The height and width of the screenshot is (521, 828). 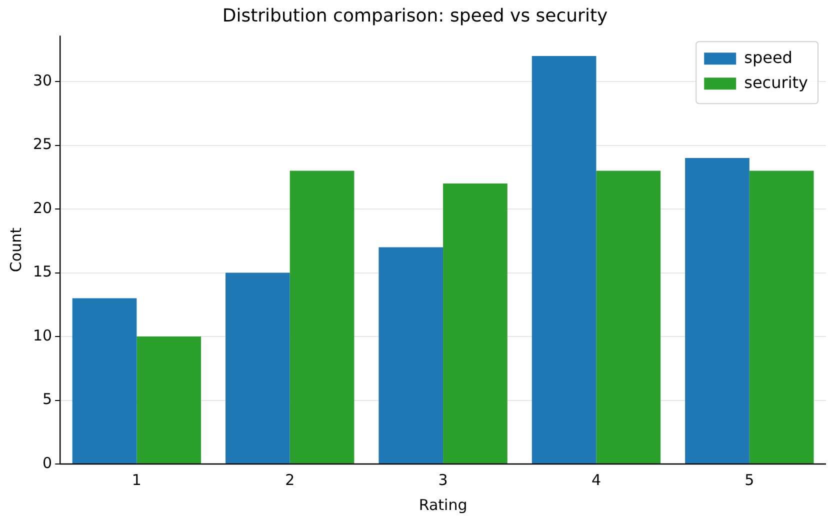 I want to click on y-tick-label: 10, so click(x=42, y=335).